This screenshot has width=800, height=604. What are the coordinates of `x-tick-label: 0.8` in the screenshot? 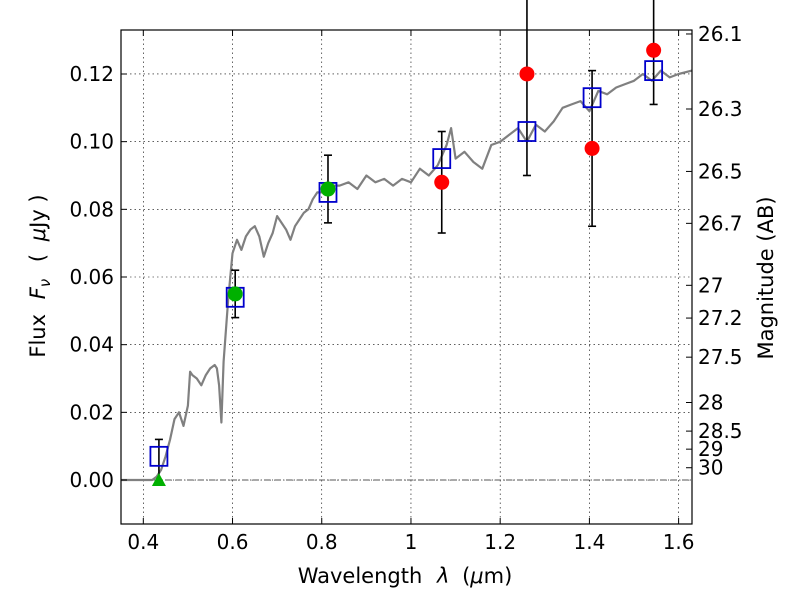 It's located at (322, 542).